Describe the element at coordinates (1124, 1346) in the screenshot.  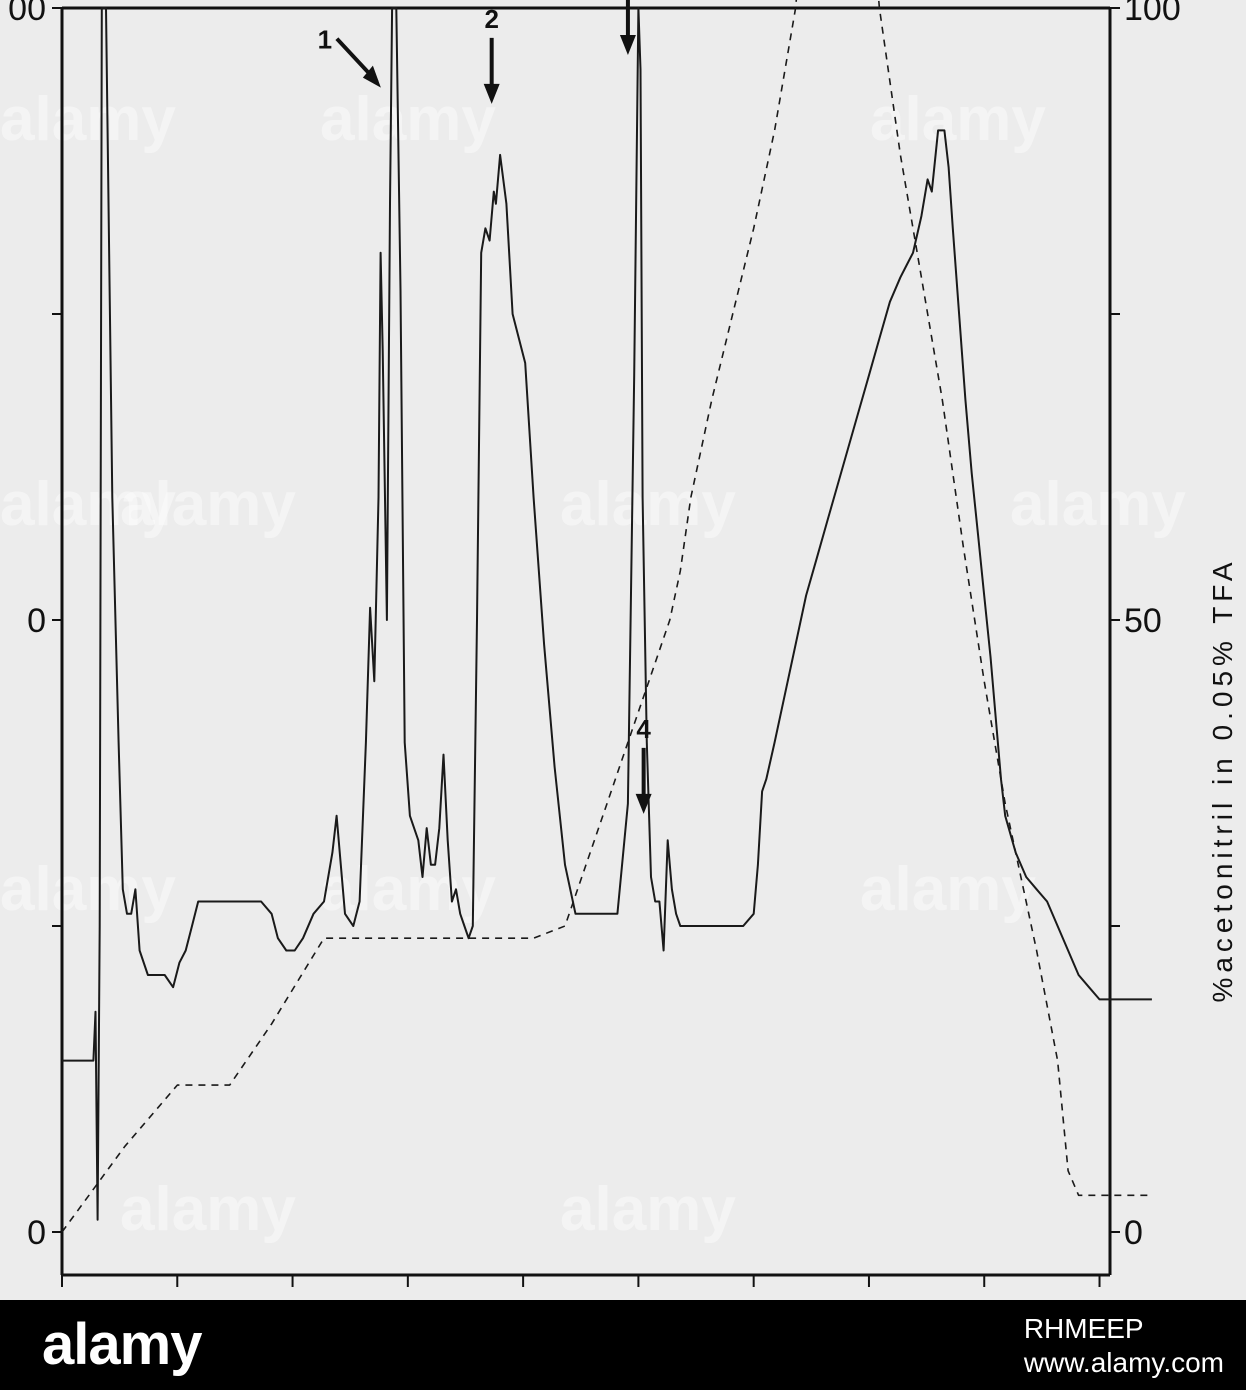
I see `footer-info: RHMEEP www.alamy.com` at that location.